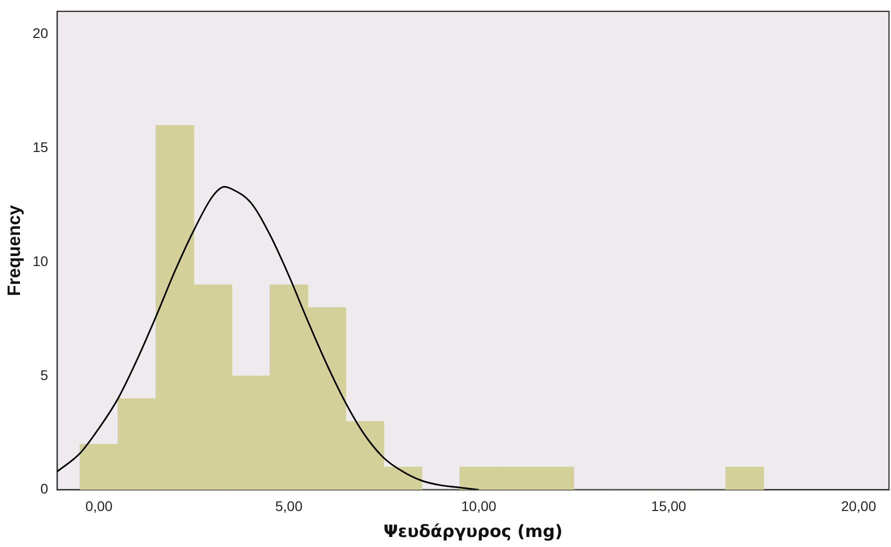  Describe the element at coordinates (479, 506) in the screenshot. I see `x-tick-label: 10,00` at that location.